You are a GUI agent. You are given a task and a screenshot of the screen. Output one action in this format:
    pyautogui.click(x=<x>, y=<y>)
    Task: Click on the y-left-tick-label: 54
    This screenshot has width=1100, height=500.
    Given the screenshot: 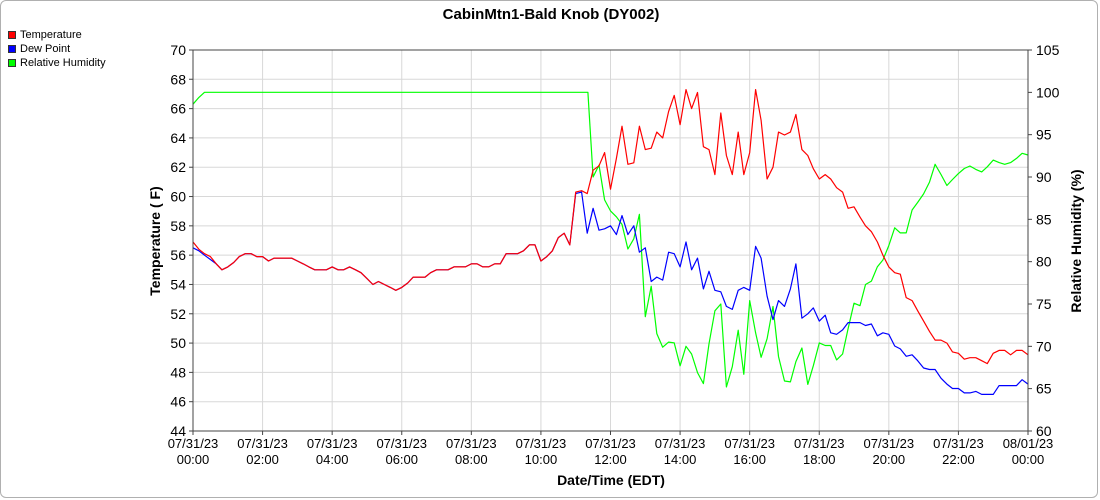 What is the action you would take?
    pyautogui.click(x=178, y=284)
    